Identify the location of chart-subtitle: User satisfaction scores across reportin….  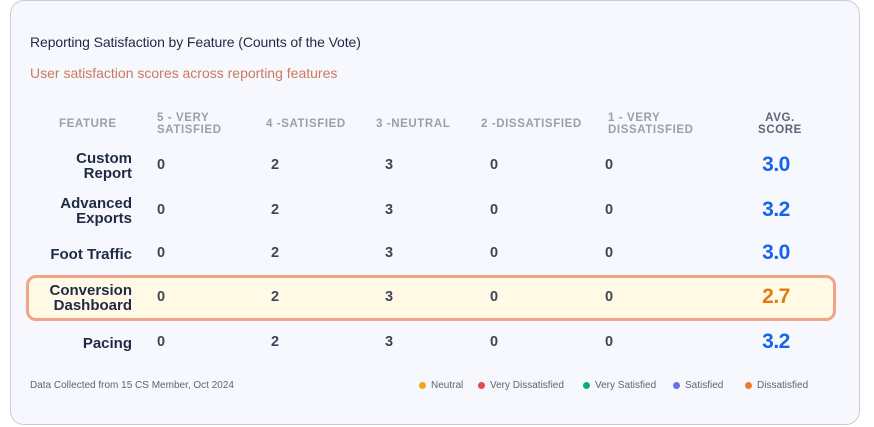
(184, 73).